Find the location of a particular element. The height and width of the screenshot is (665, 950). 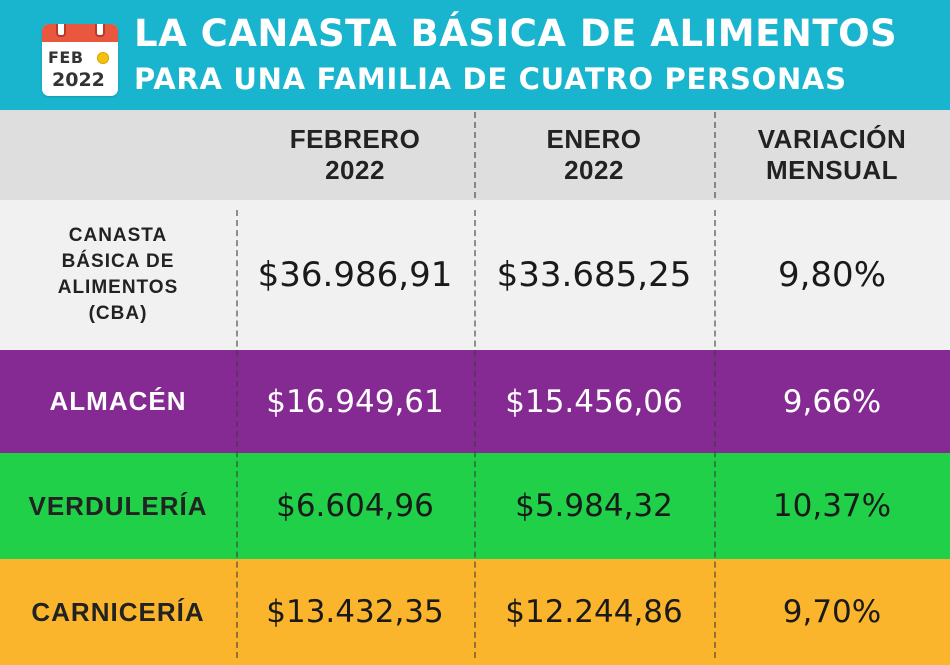

calendar-ring-left is located at coordinates (61, 30).